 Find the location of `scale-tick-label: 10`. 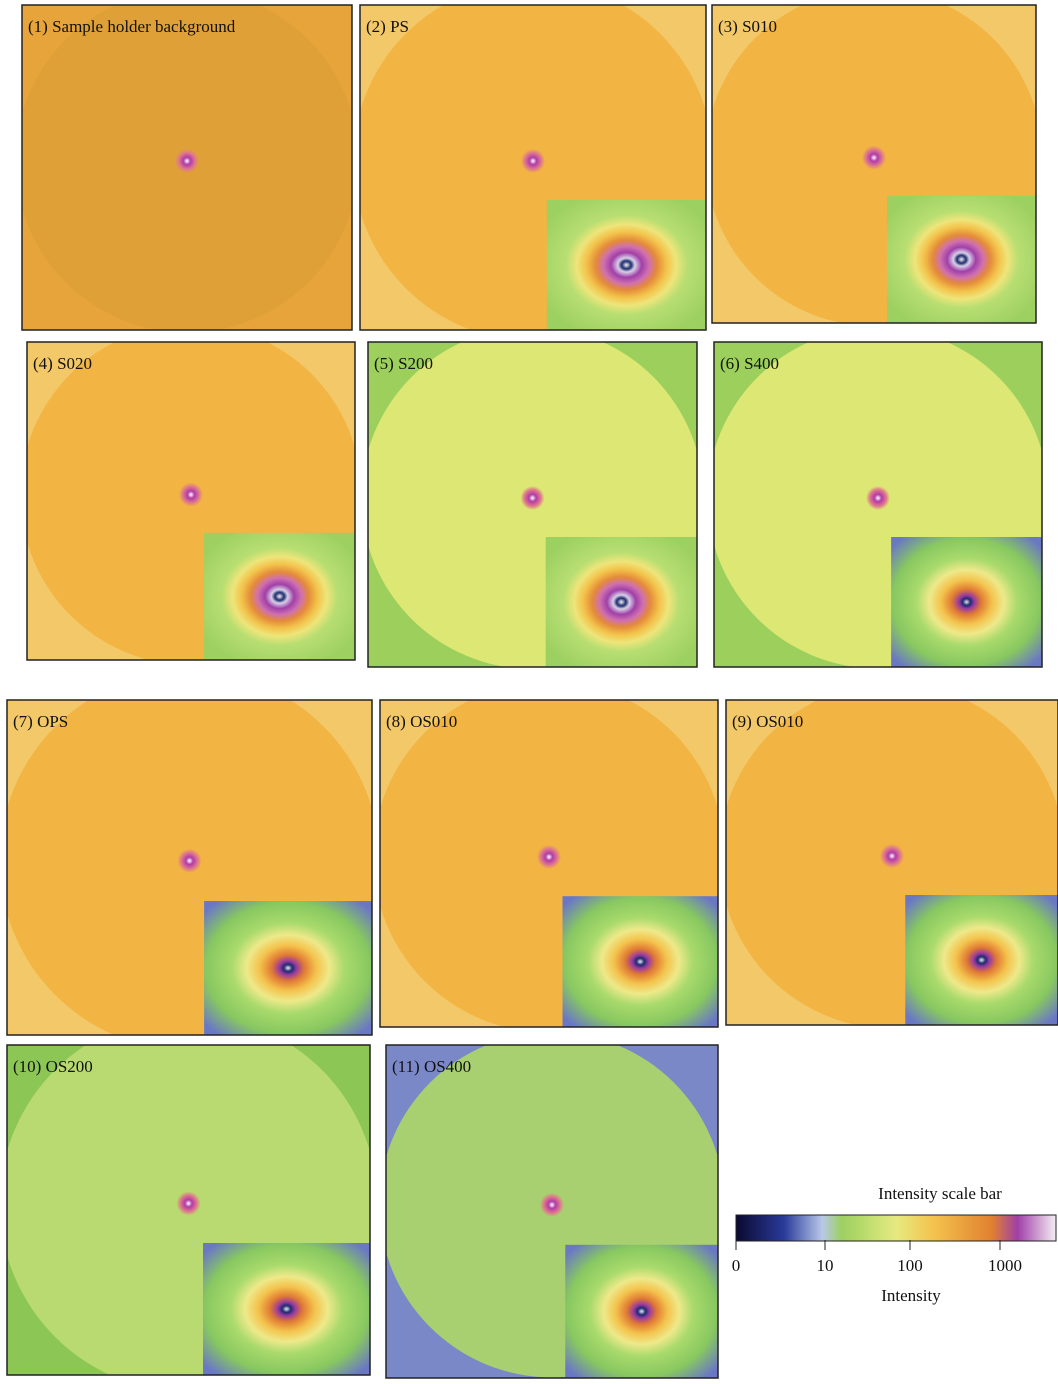

scale-tick-label: 10 is located at coordinates (825, 1265).